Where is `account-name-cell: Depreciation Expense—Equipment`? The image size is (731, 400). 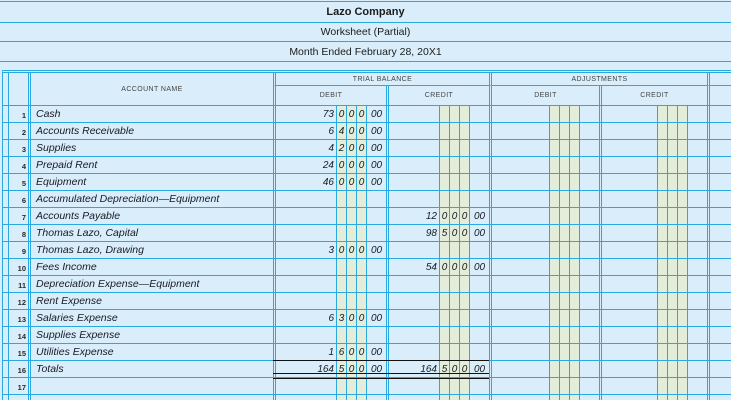
account-name-cell: Depreciation Expense—Equipment is located at coordinates (150, 284).